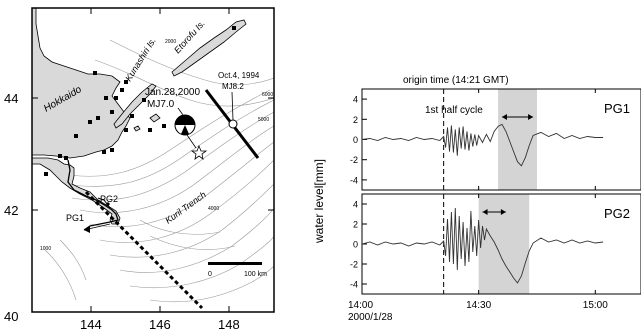  I want to click on contour-label: 2000, so click(170, 42).